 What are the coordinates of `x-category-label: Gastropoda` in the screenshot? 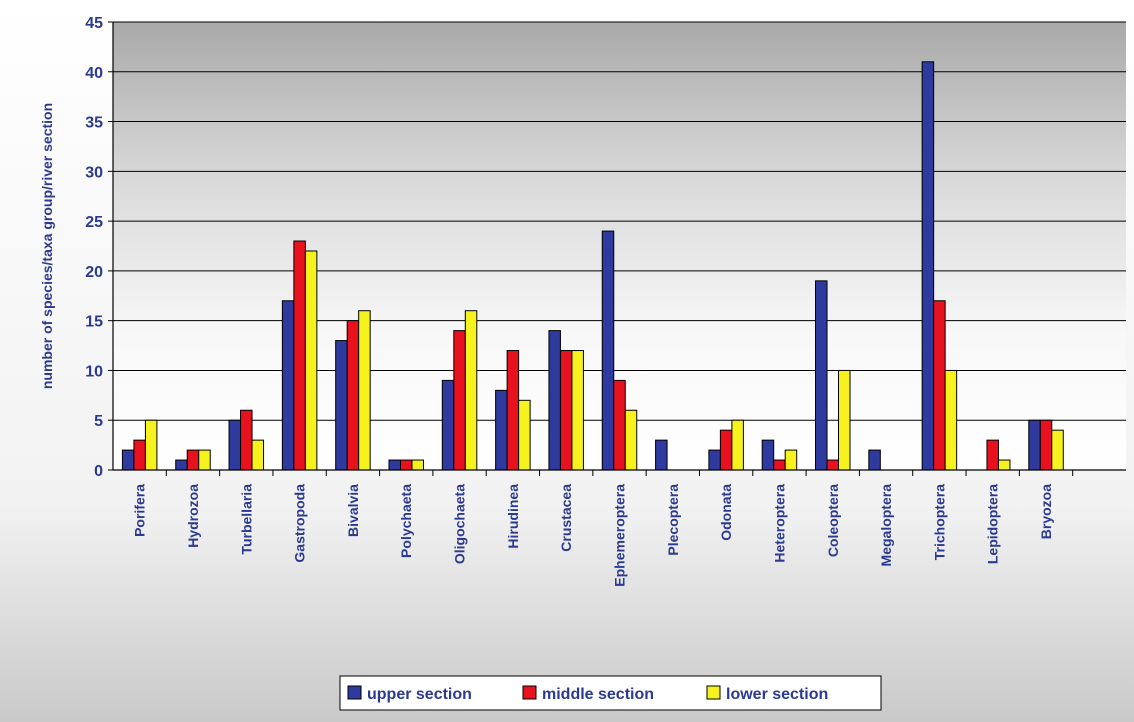 It's located at (300, 523).